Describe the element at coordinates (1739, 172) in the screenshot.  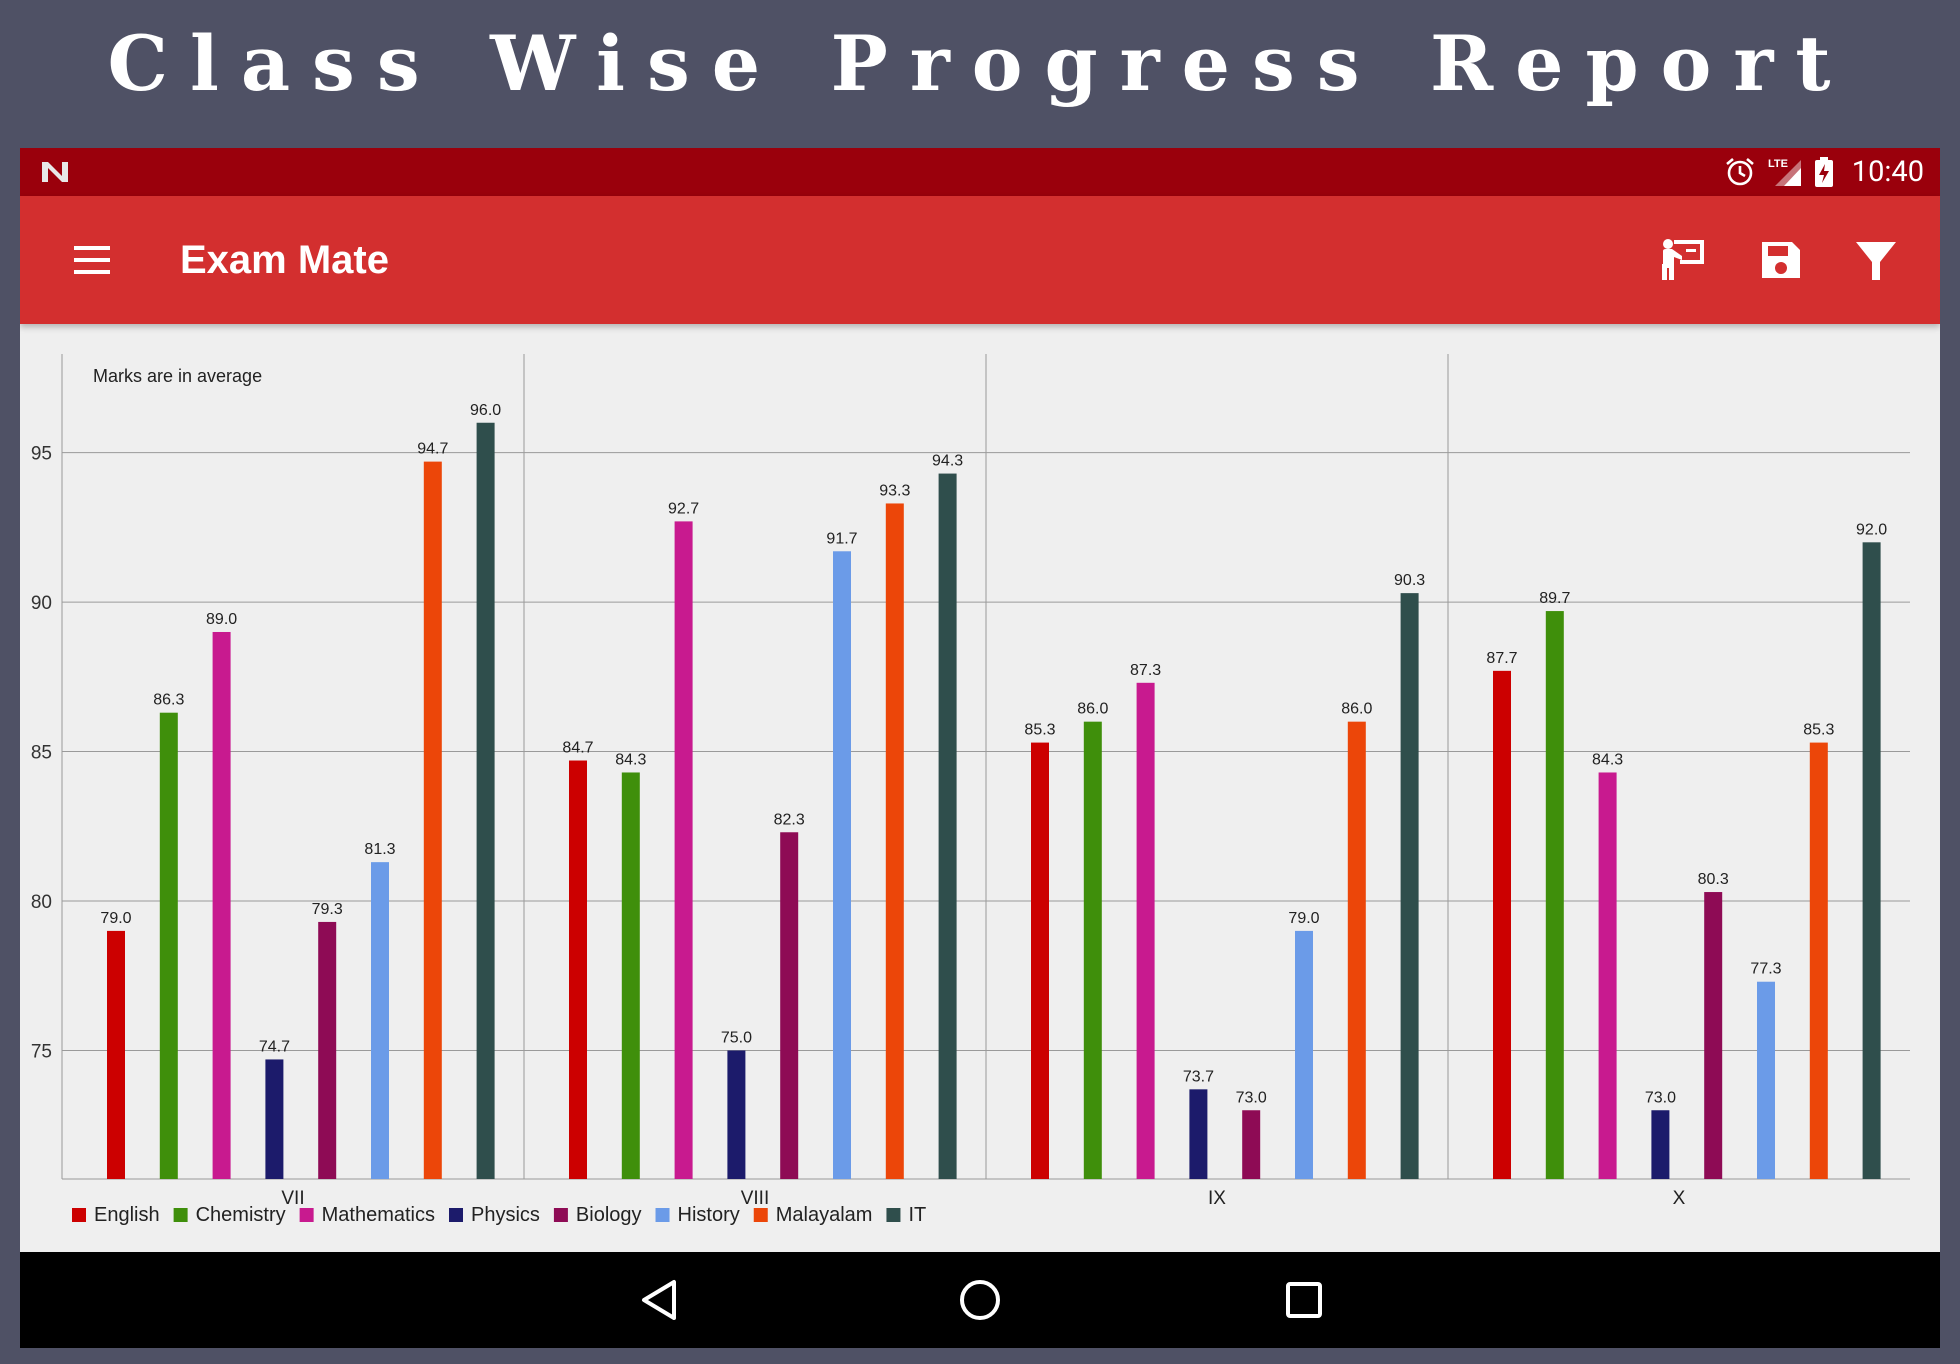
I see `alarm-icon` at that location.